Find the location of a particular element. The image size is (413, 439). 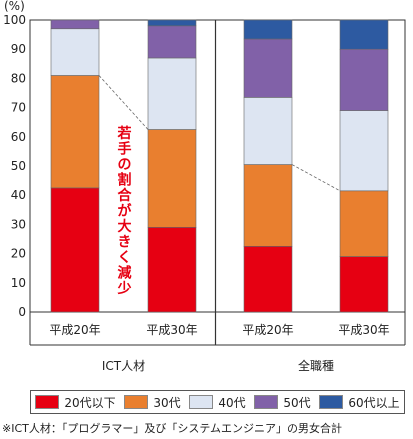

annotation-char: 割 is located at coordinates (125, 180).